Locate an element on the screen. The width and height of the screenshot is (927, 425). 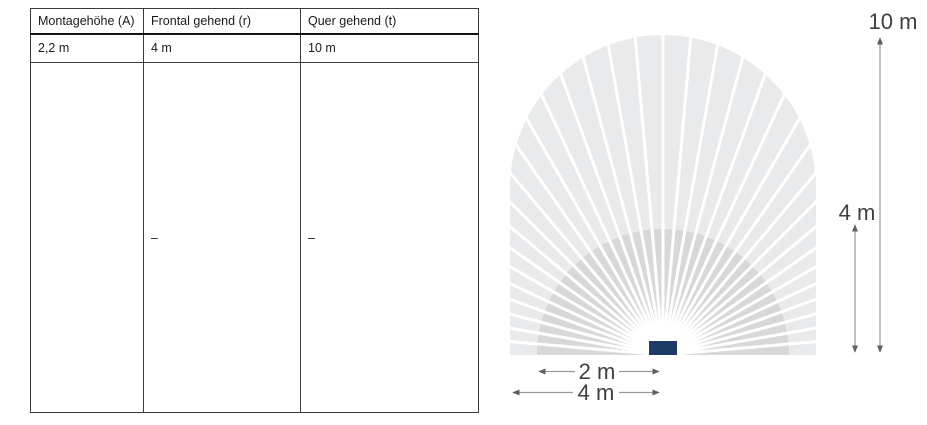
inner-radius-label: 2 m is located at coordinates (597, 371).